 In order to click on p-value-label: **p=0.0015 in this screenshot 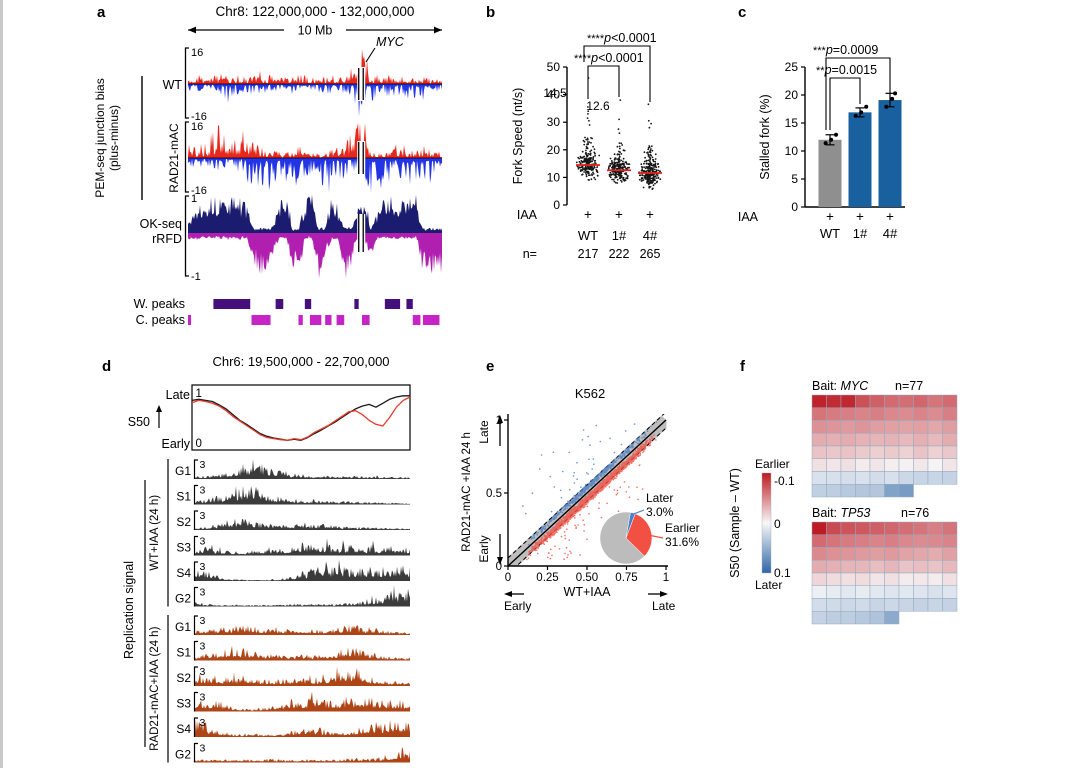, I will do `click(846, 70)`.